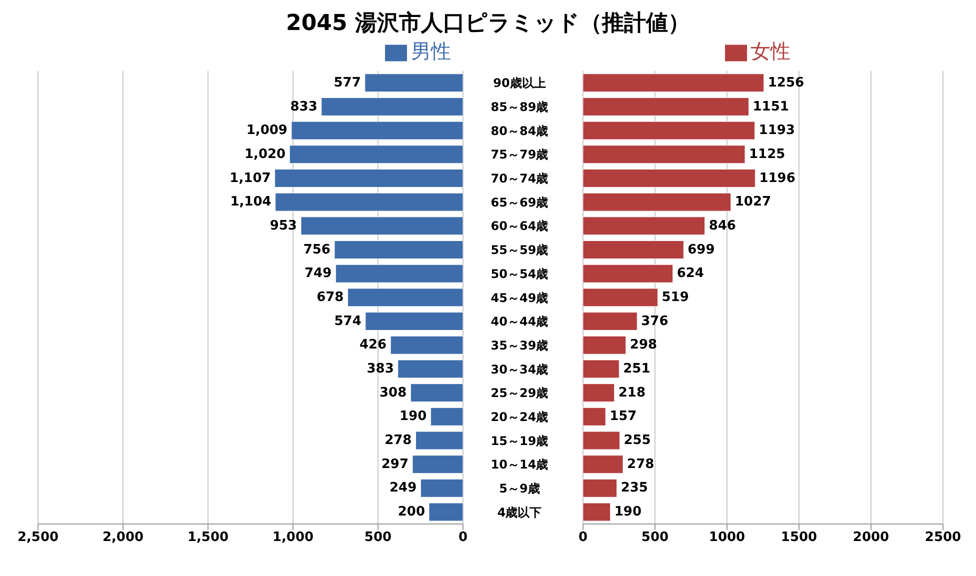 Image resolution: width=976 pixels, height=576 pixels. I want to click on legend-label: 女性, so click(770, 51).